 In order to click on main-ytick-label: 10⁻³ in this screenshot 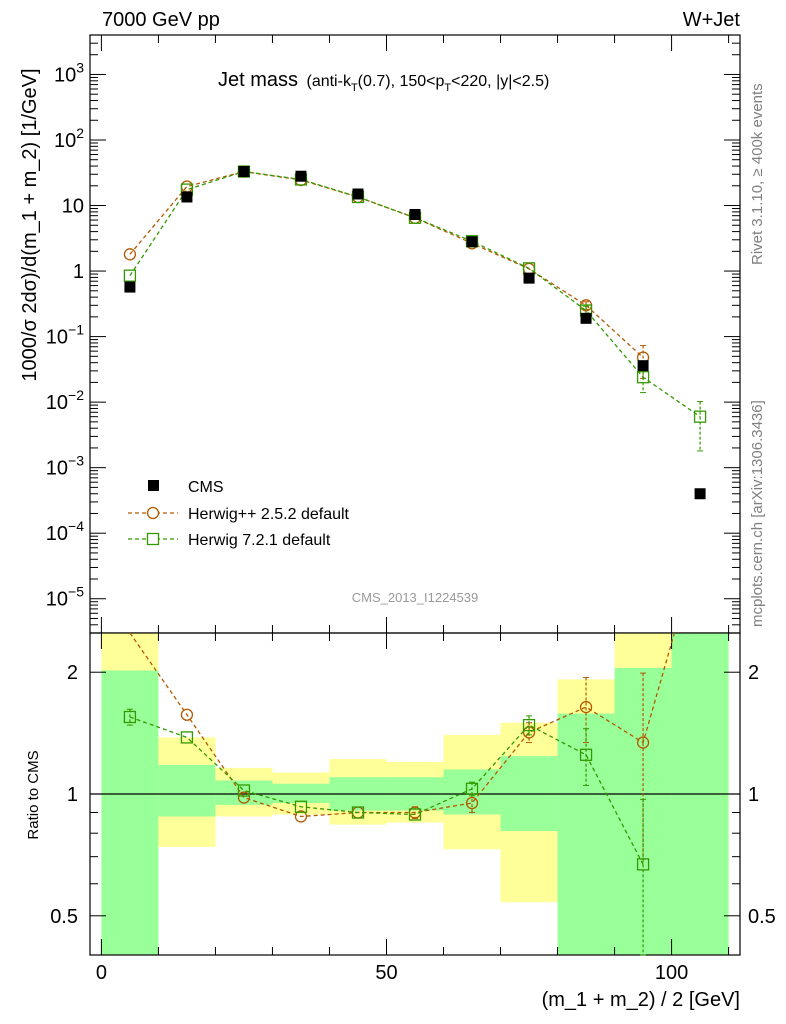, I will do `click(65, 466)`.